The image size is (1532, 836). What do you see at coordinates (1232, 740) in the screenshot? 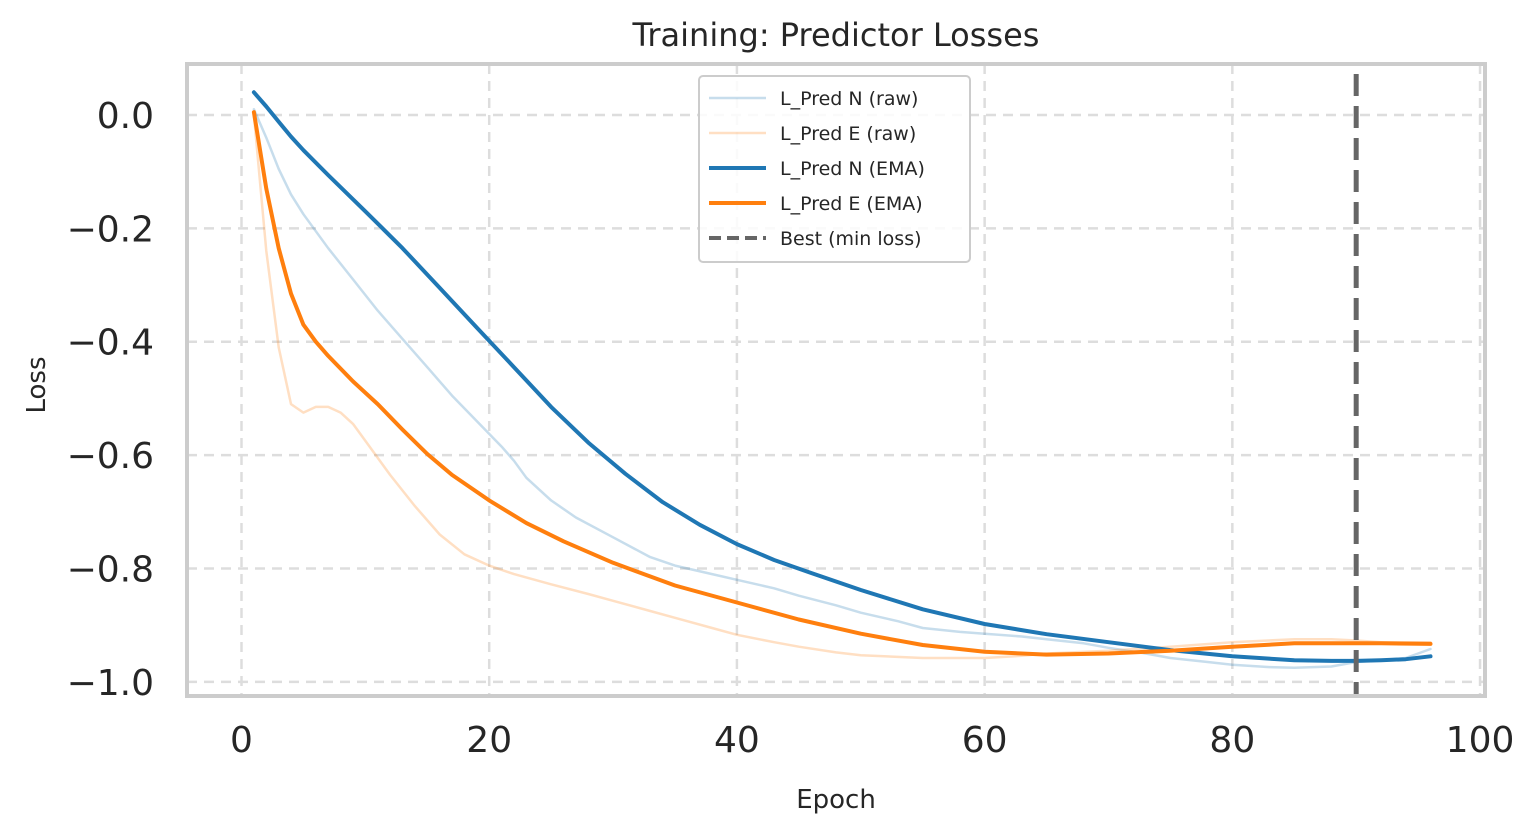
I see `x-tick-label: 80` at bounding box center [1232, 740].